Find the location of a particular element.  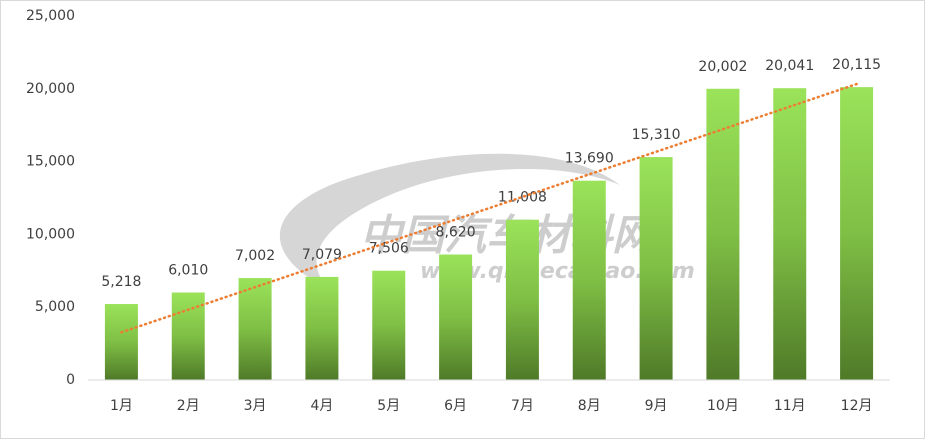

value-label: 5,218 is located at coordinates (121, 282).